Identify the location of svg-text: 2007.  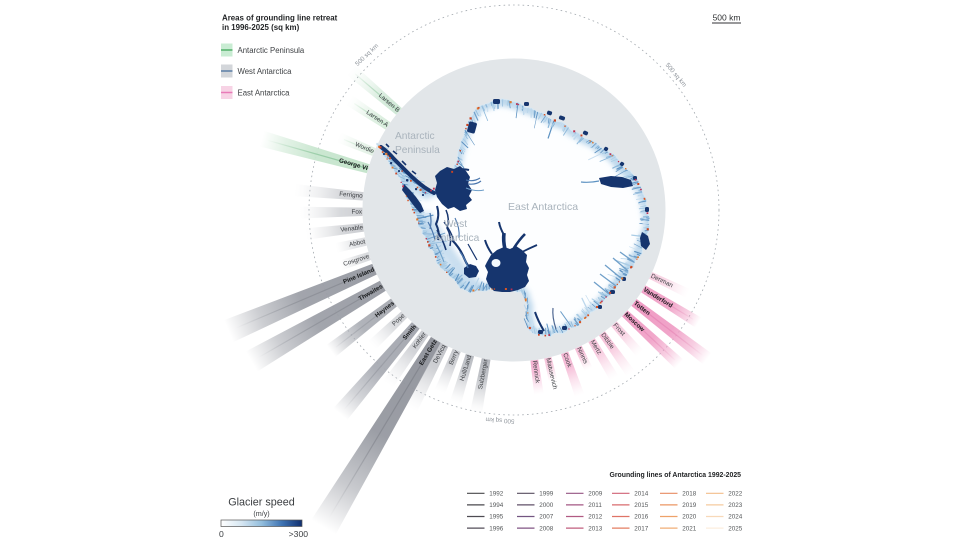
(546, 517).